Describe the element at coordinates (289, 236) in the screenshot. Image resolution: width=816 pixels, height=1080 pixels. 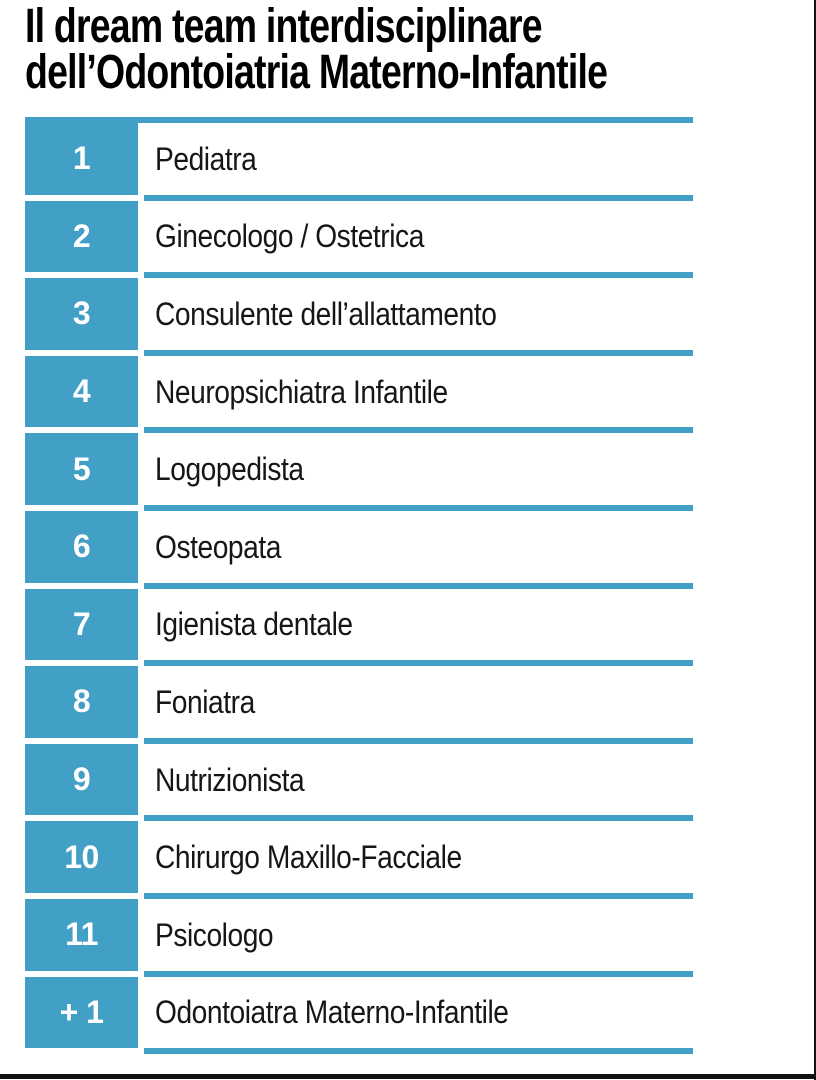
I see `row-label: Ginecologo / Ostetrica` at that location.